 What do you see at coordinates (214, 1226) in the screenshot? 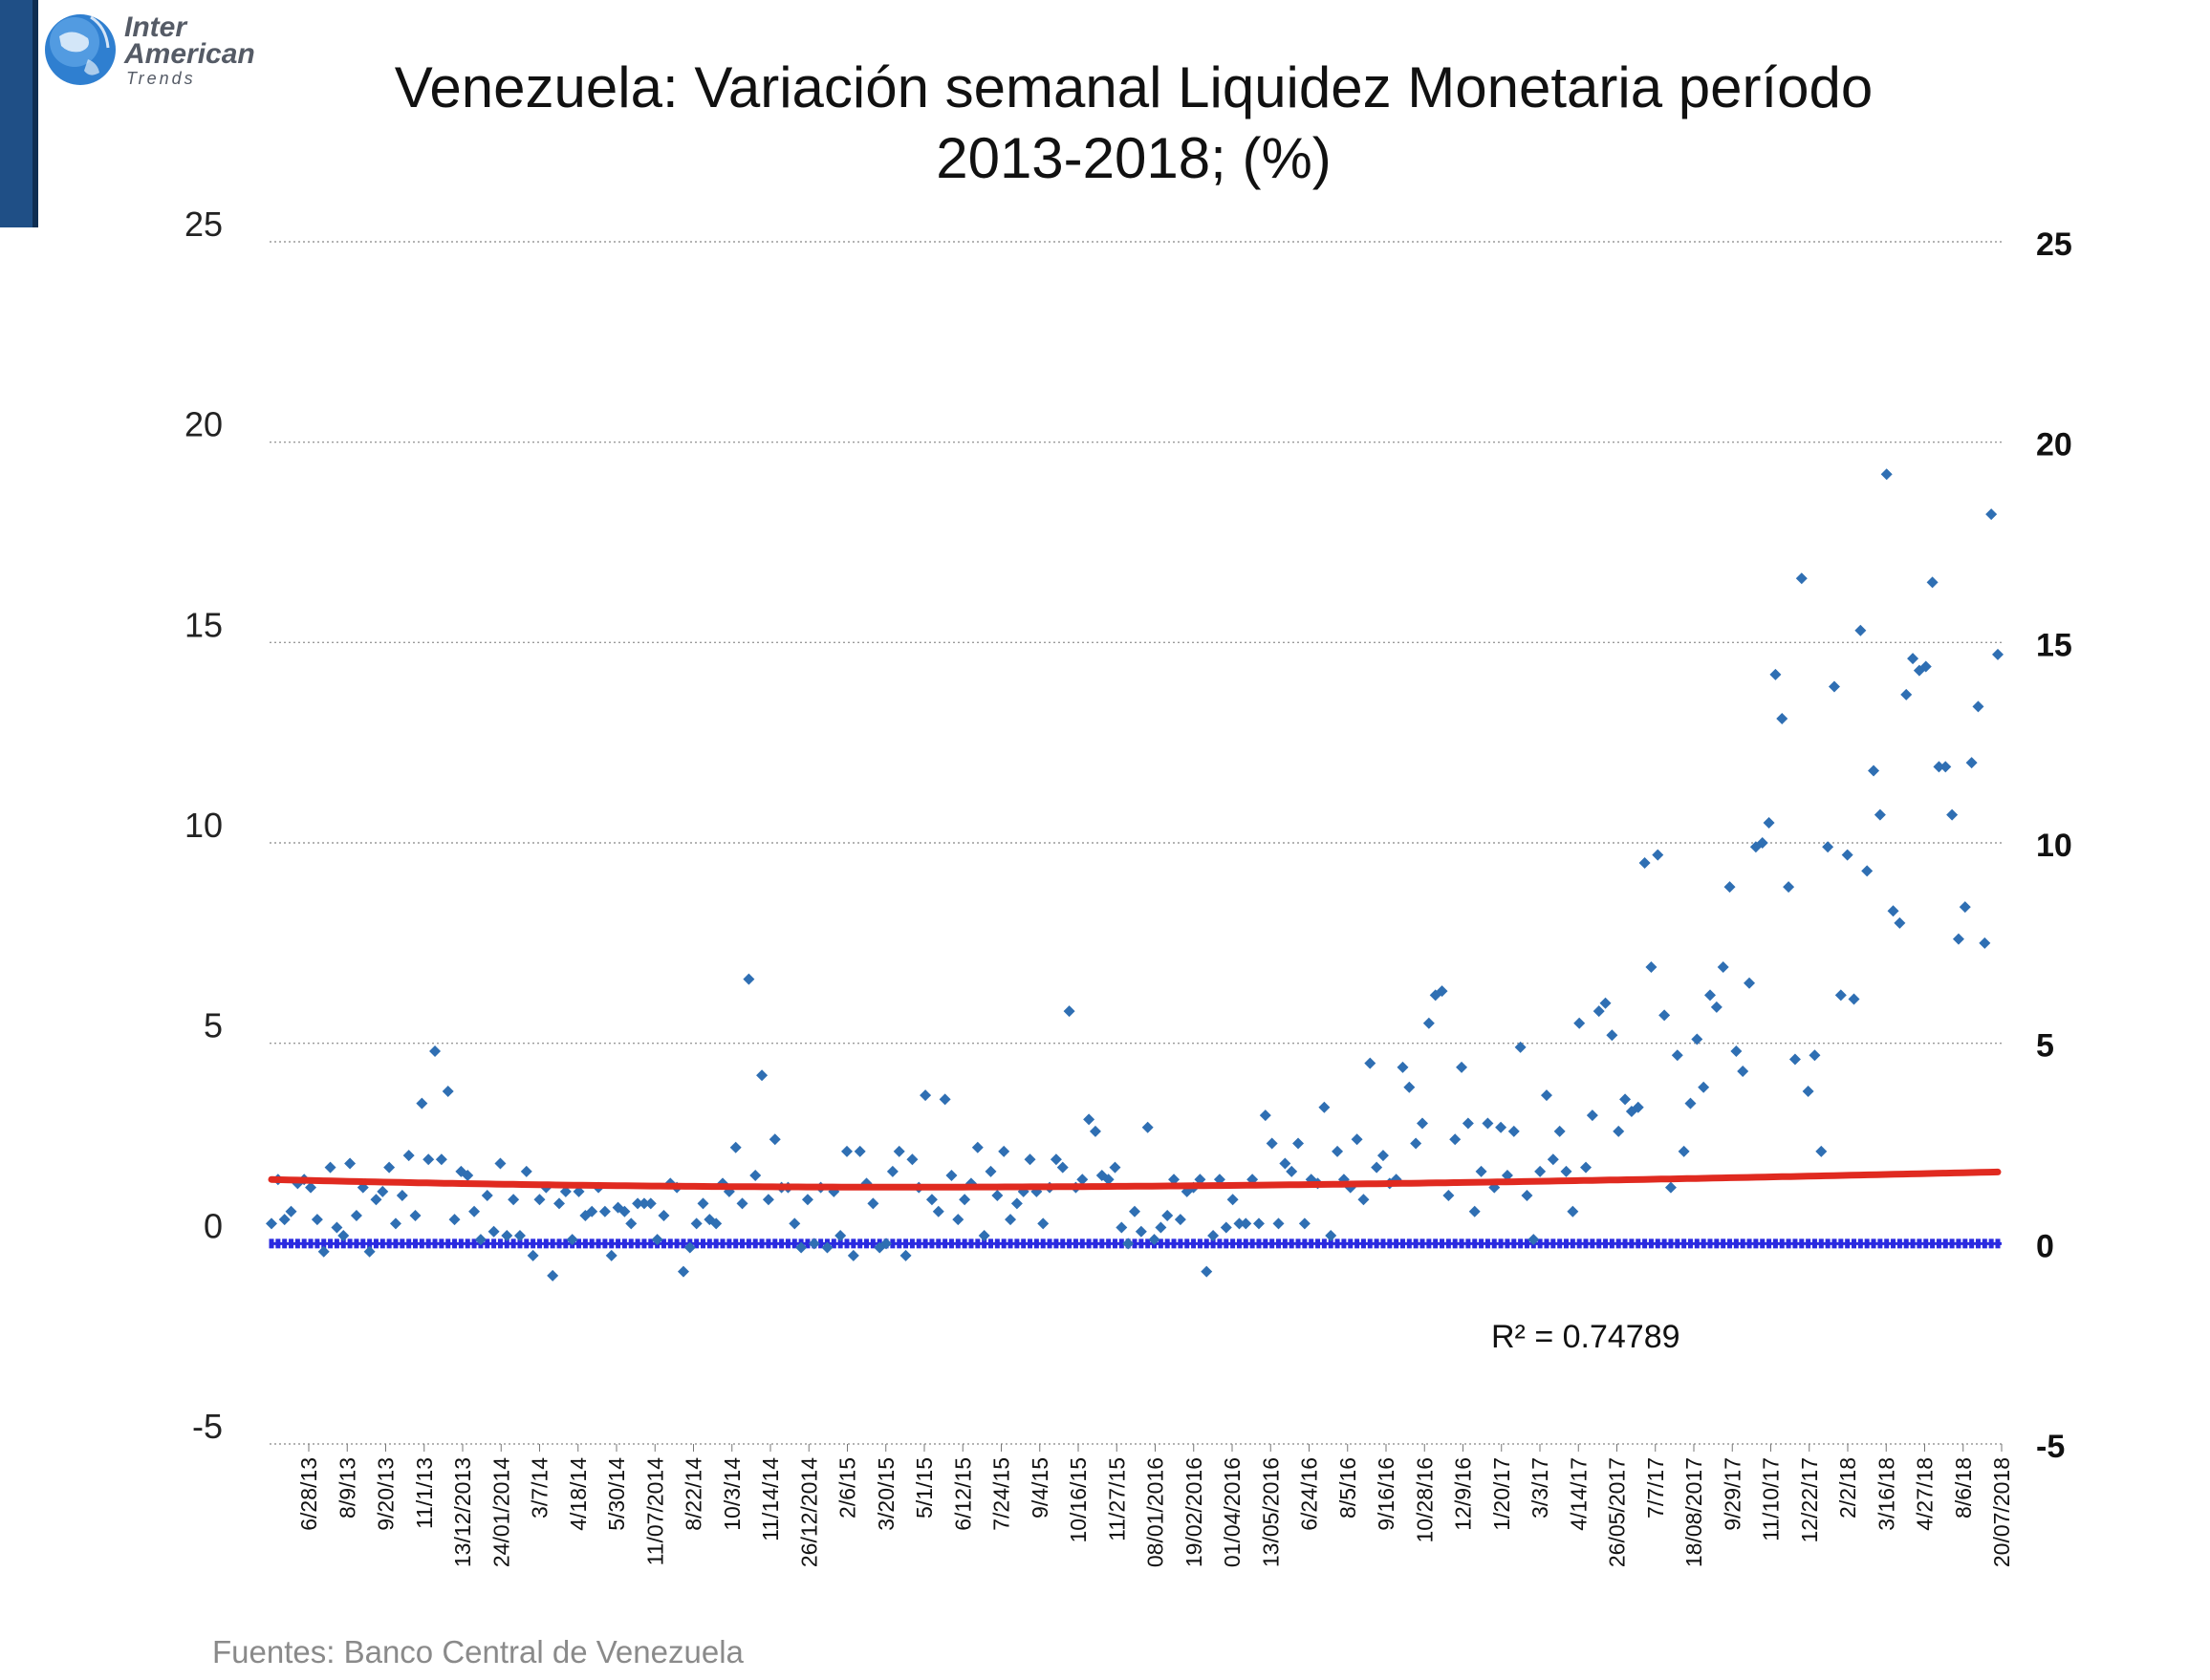
I see `y-tick-label-left: 0` at bounding box center [214, 1226].